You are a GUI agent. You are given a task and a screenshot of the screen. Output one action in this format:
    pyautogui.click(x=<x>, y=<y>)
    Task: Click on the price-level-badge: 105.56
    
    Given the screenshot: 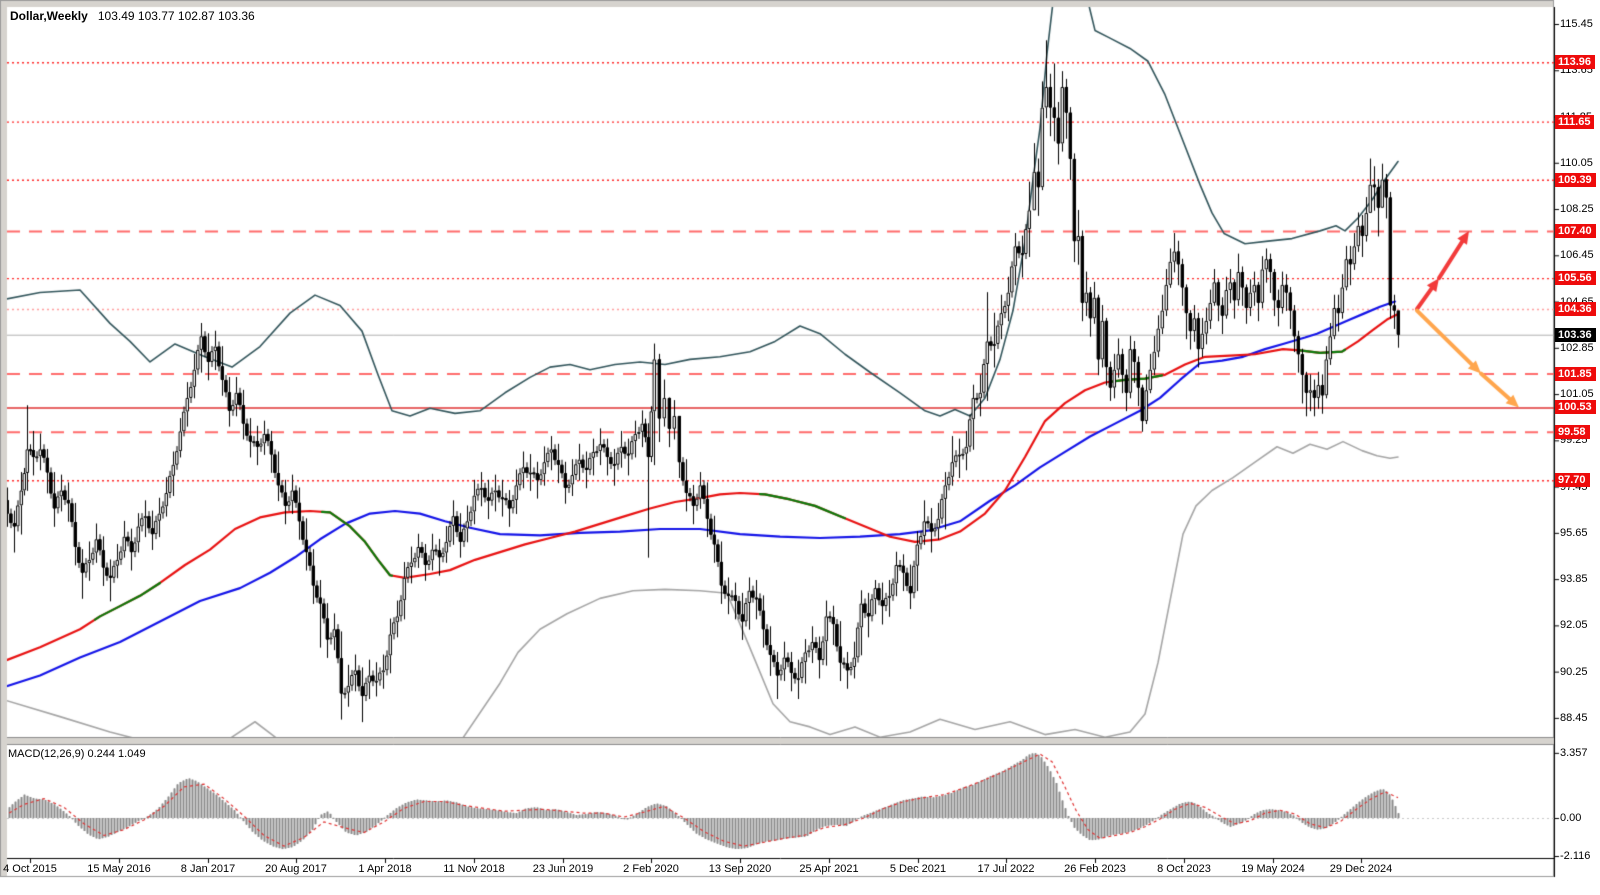 What is the action you would take?
    pyautogui.click(x=1575, y=278)
    